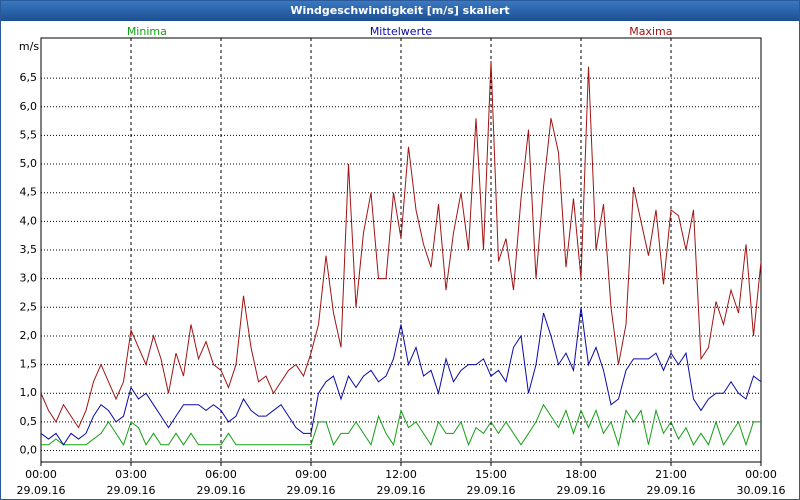 The height and width of the screenshot is (500, 800). Describe the element at coordinates (29, 278) in the screenshot. I see `y-tick-label: 3,0` at that location.